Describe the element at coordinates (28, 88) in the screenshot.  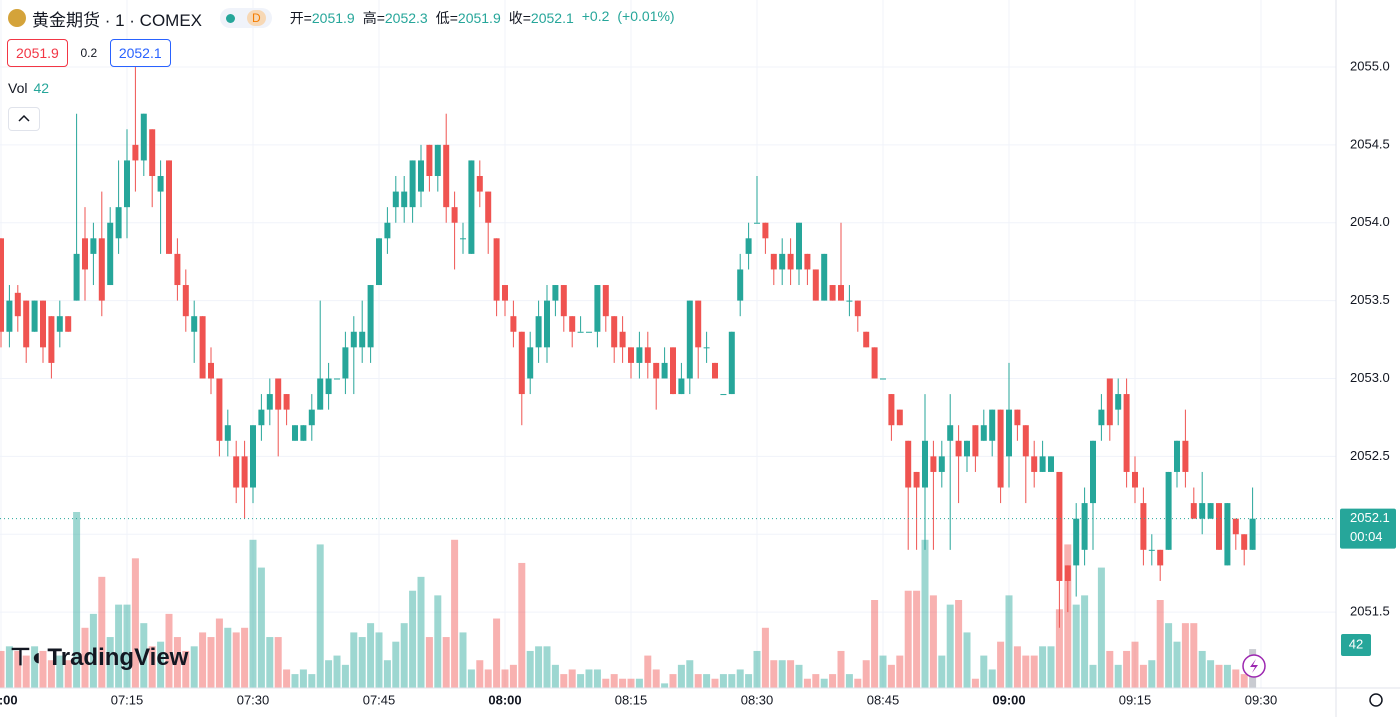
I see `volume-legend: Vol 42` at that location.